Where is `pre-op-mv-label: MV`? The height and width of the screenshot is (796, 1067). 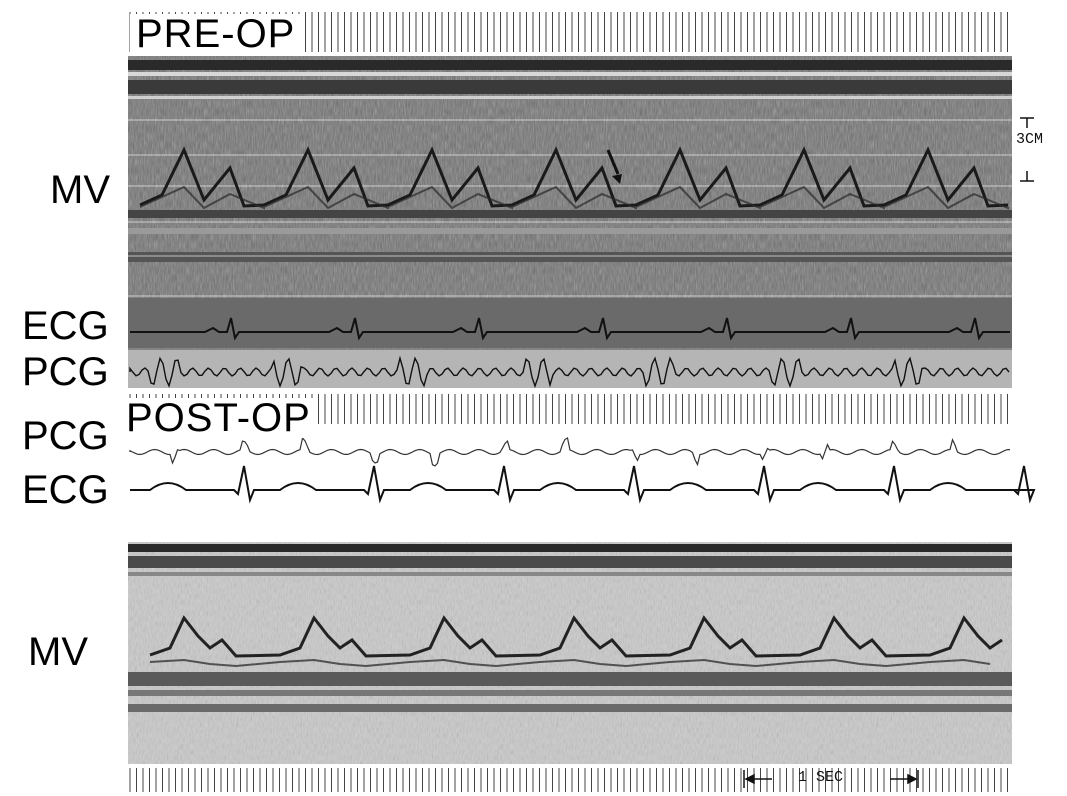 pre-op-mv-label: MV is located at coordinates (80, 190).